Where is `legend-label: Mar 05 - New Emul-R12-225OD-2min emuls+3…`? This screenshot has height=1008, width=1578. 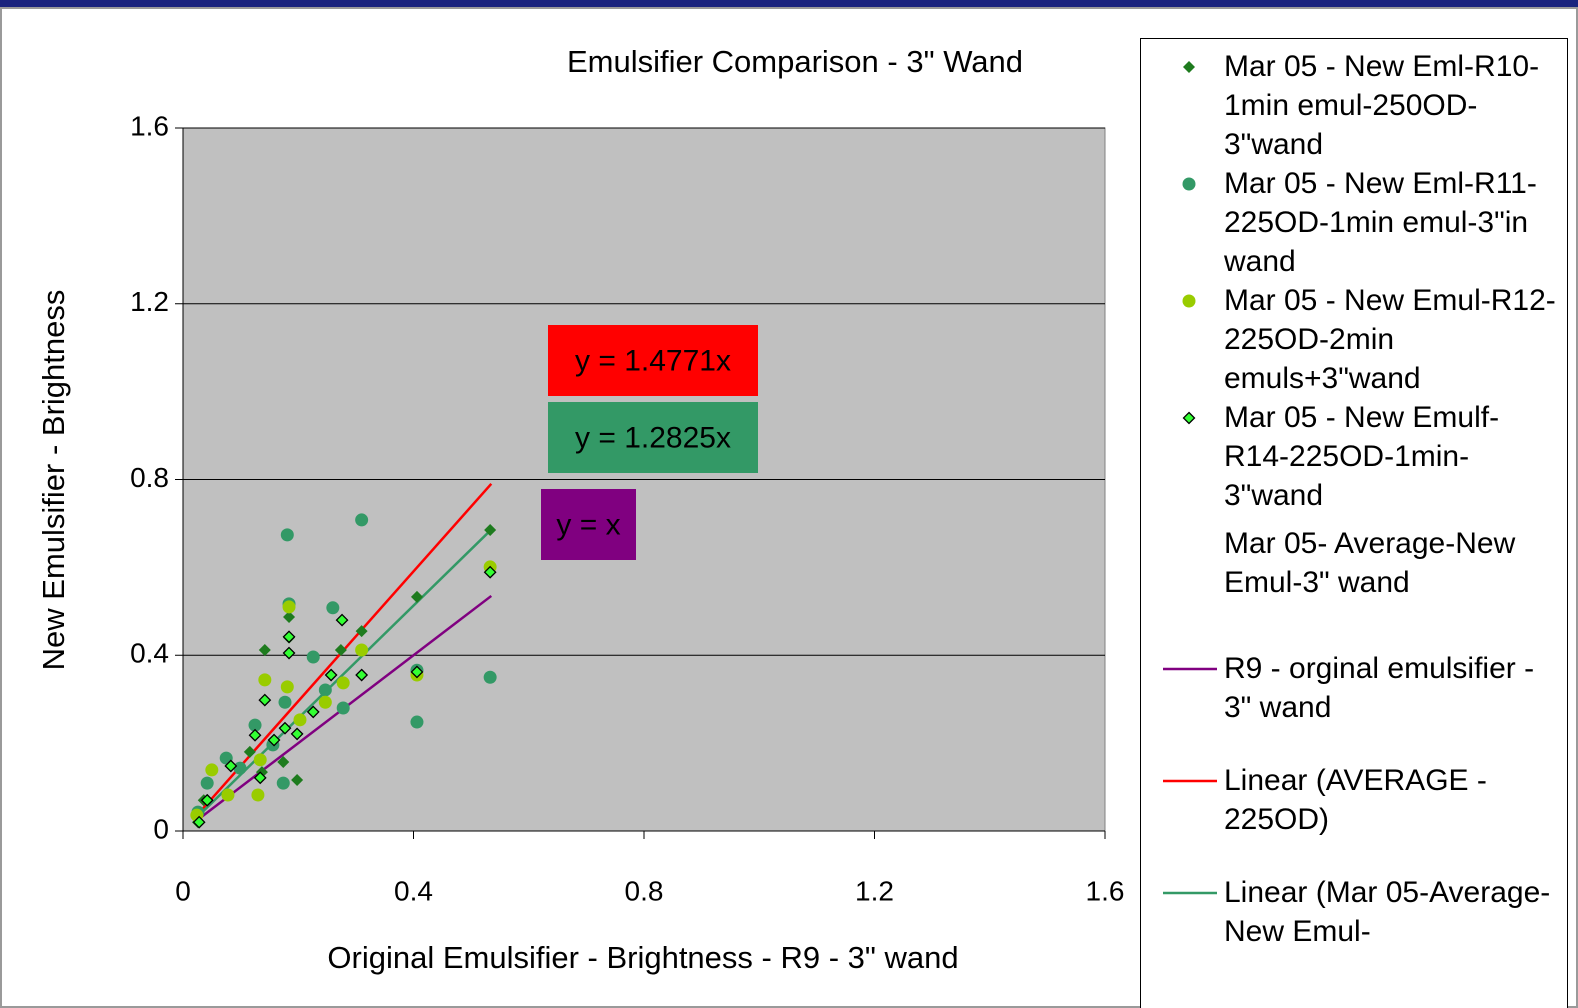 legend-label: Mar 05 - New Emul-R12-225OD-2min emuls+3… is located at coordinates (1390, 339).